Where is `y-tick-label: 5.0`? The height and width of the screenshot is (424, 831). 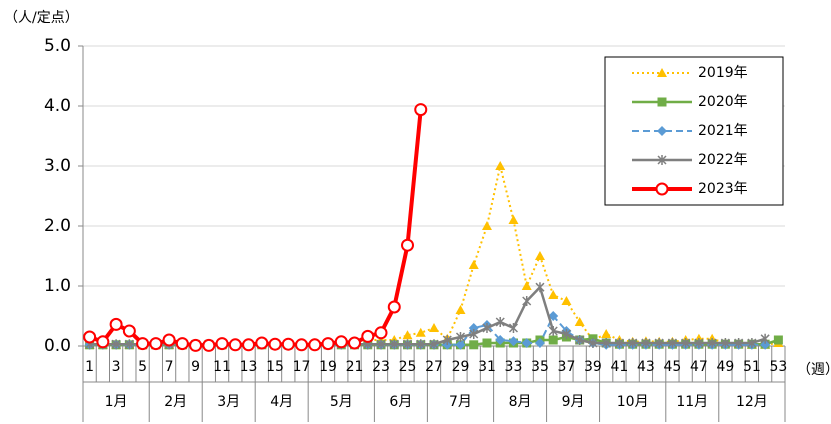 y-tick-label: 5.0 is located at coordinates (57, 46).